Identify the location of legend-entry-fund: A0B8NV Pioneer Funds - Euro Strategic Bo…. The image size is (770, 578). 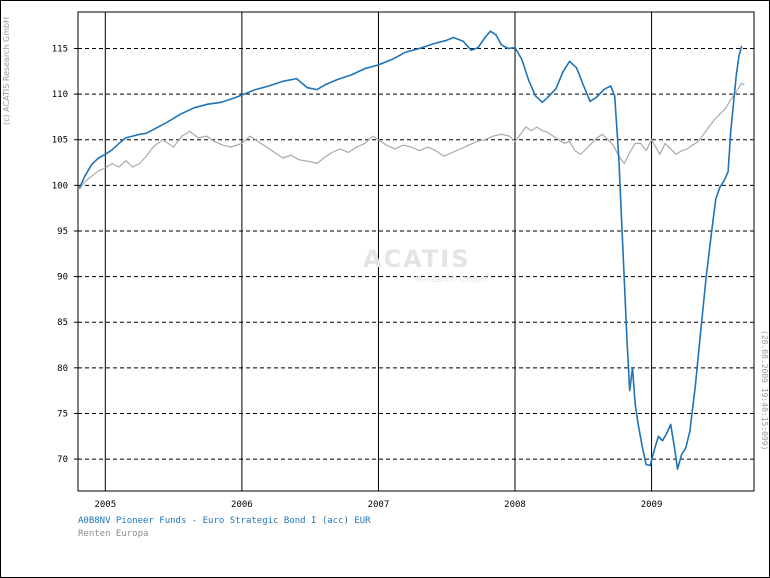
(224, 521).